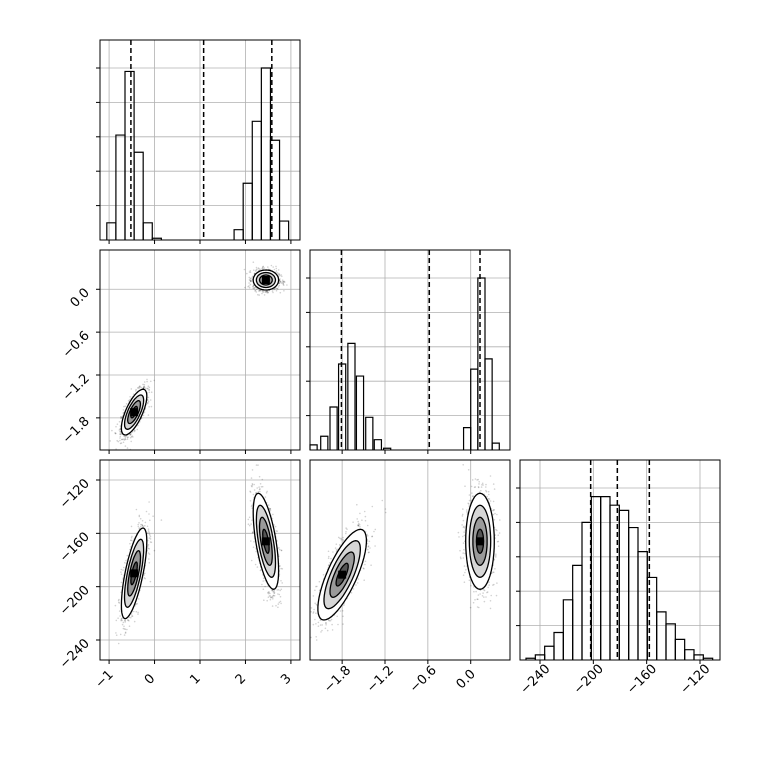  I want to click on hist-param-1-panel, so click(198, 141).